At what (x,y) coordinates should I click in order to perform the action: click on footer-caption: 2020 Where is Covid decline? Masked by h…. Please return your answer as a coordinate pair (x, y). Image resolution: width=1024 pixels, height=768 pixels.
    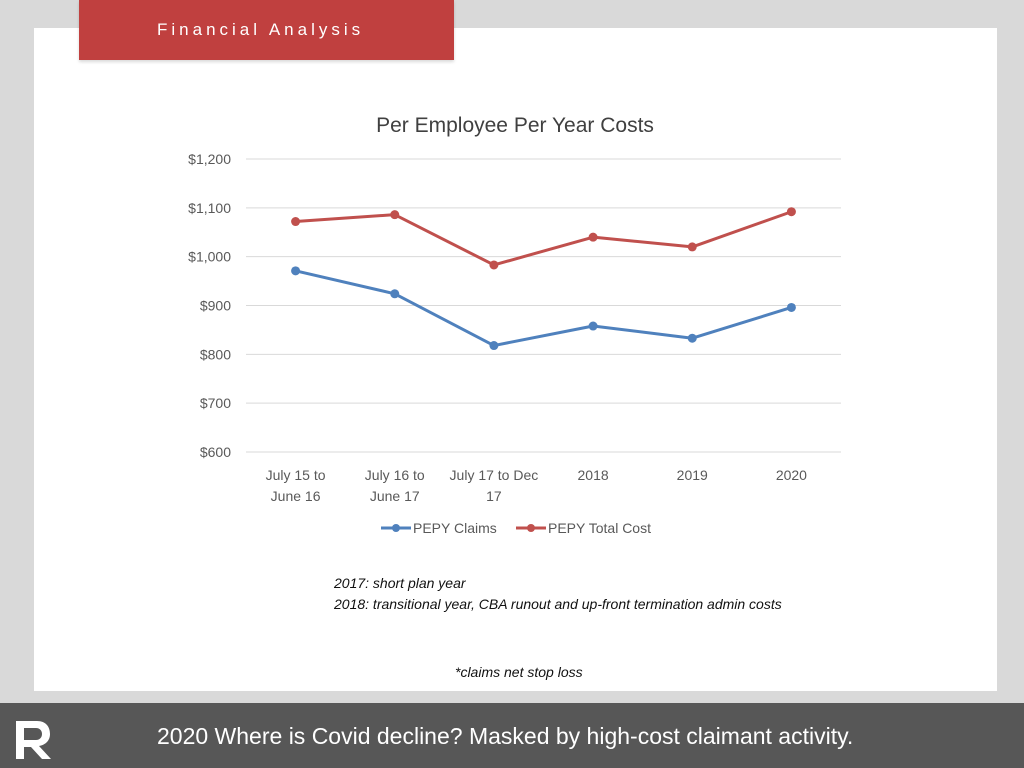
    Looking at the image, I should click on (505, 736).